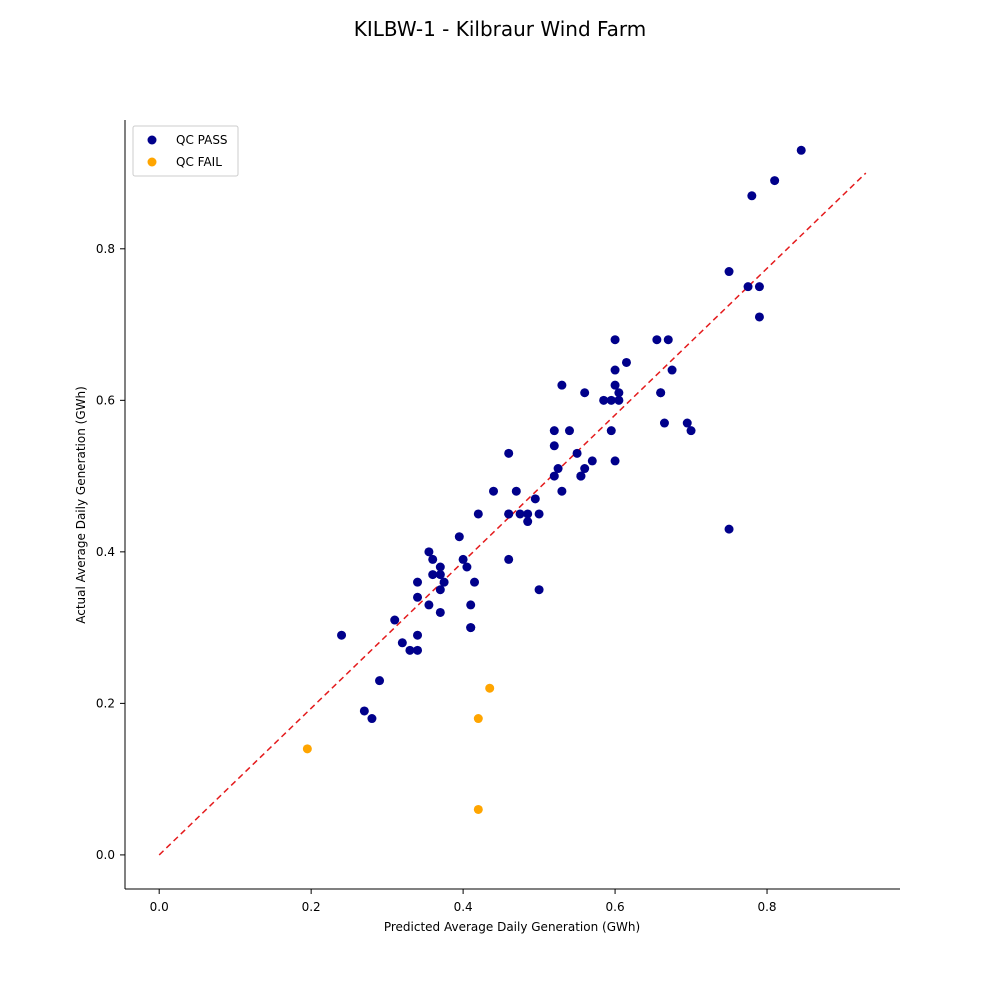 Image resolution: width=1000 pixels, height=1000 pixels. Describe the element at coordinates (202, 140) in the screenshot. I see `legend-label-qc-pass: QC PASS` at that location.